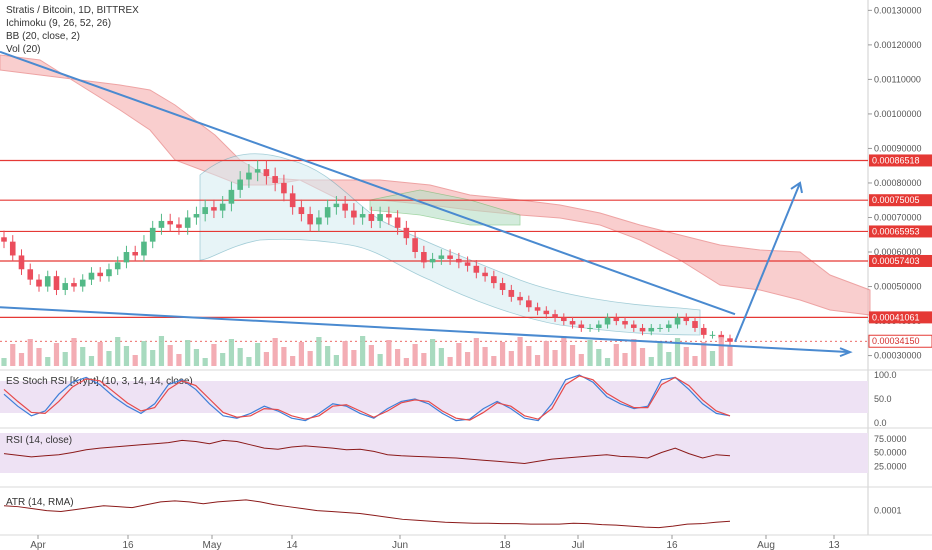  I want to click on ichimoku-legend: Ichimoku (9, 26, 52, 26), so click(59, 23).